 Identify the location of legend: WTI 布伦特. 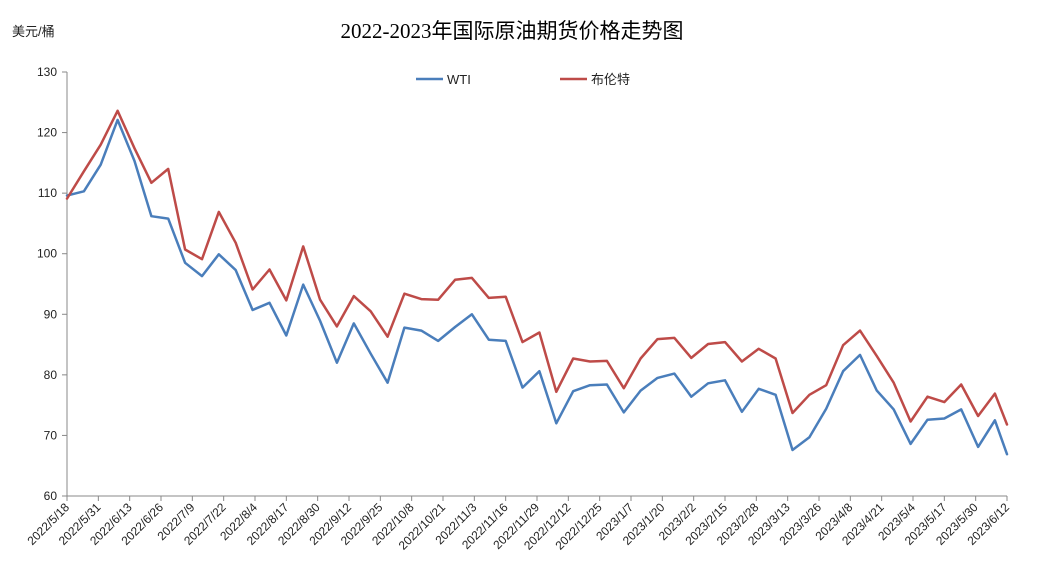
(523, 79).